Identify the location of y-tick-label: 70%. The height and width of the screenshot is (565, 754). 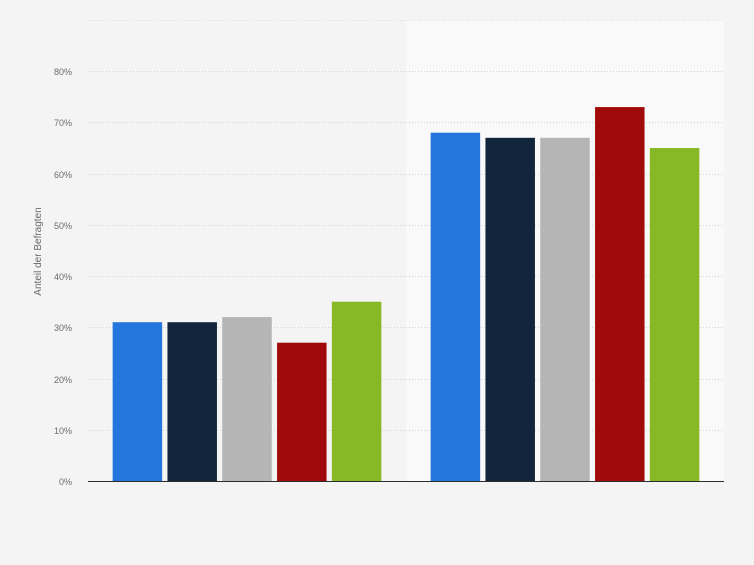
(63, 123).